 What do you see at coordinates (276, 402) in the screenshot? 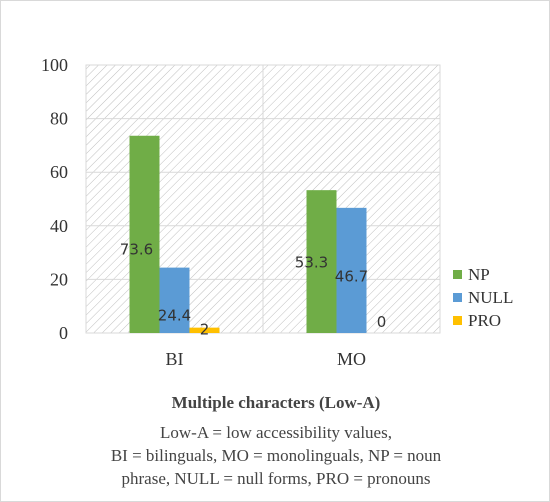
I see `x-axis-title: Multiple characters (Low-A)` at bounding box center [276, 402].